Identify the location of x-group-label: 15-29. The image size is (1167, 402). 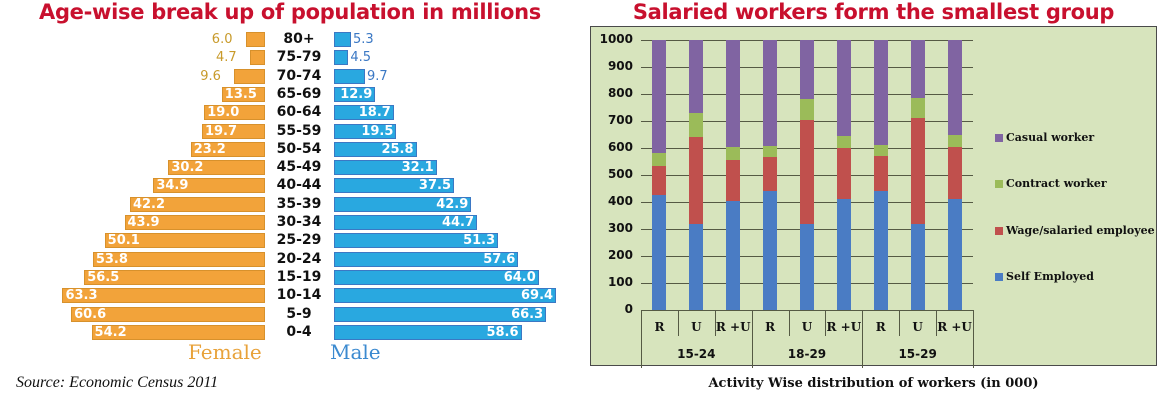
(917, 354).